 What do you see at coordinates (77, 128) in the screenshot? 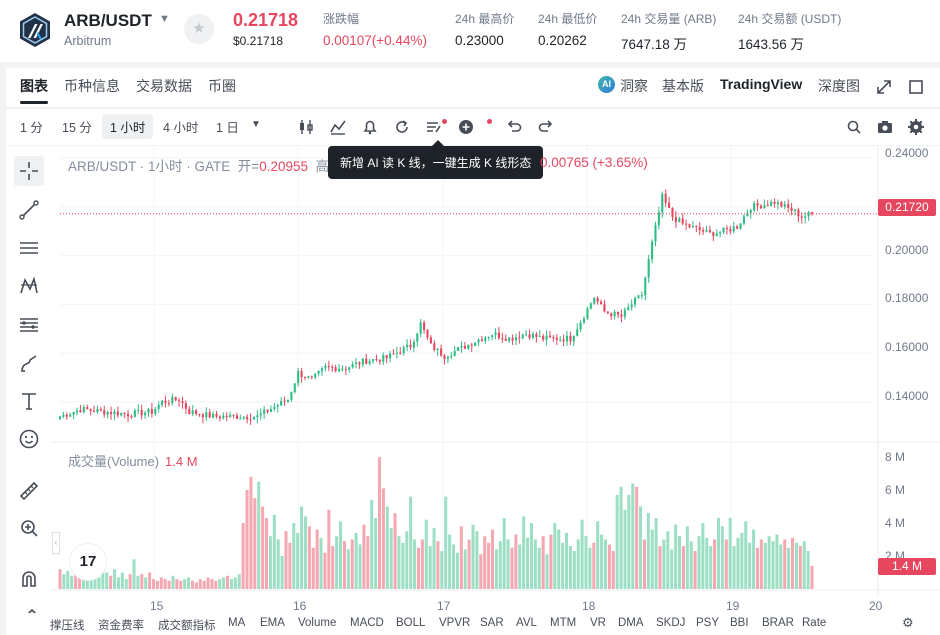
I see `timeframe-15m: 15 分` at bounding box center [77, 128].